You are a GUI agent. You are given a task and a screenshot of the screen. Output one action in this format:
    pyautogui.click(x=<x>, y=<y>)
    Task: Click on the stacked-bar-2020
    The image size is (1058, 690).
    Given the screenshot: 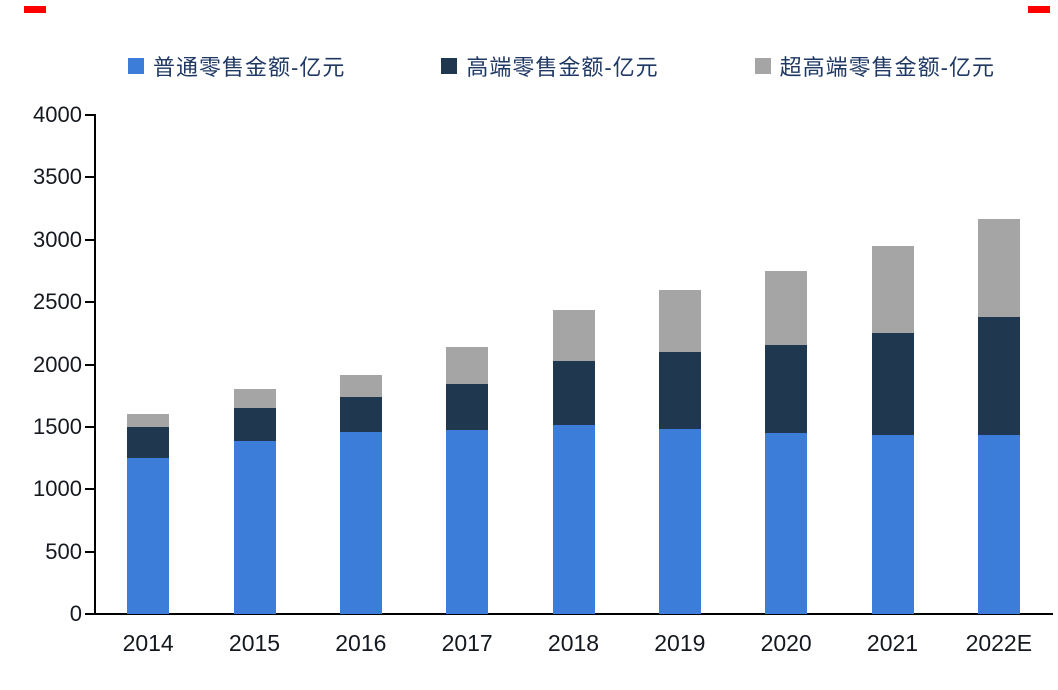 What is the action you would take?
    pyautogui.click(x=786, y=442)
    